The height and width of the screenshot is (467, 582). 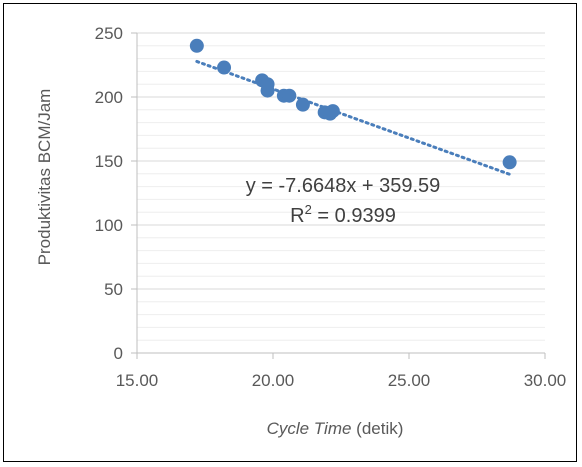 I want to click on y-tick-label: 150, so click(x=109, y=161).